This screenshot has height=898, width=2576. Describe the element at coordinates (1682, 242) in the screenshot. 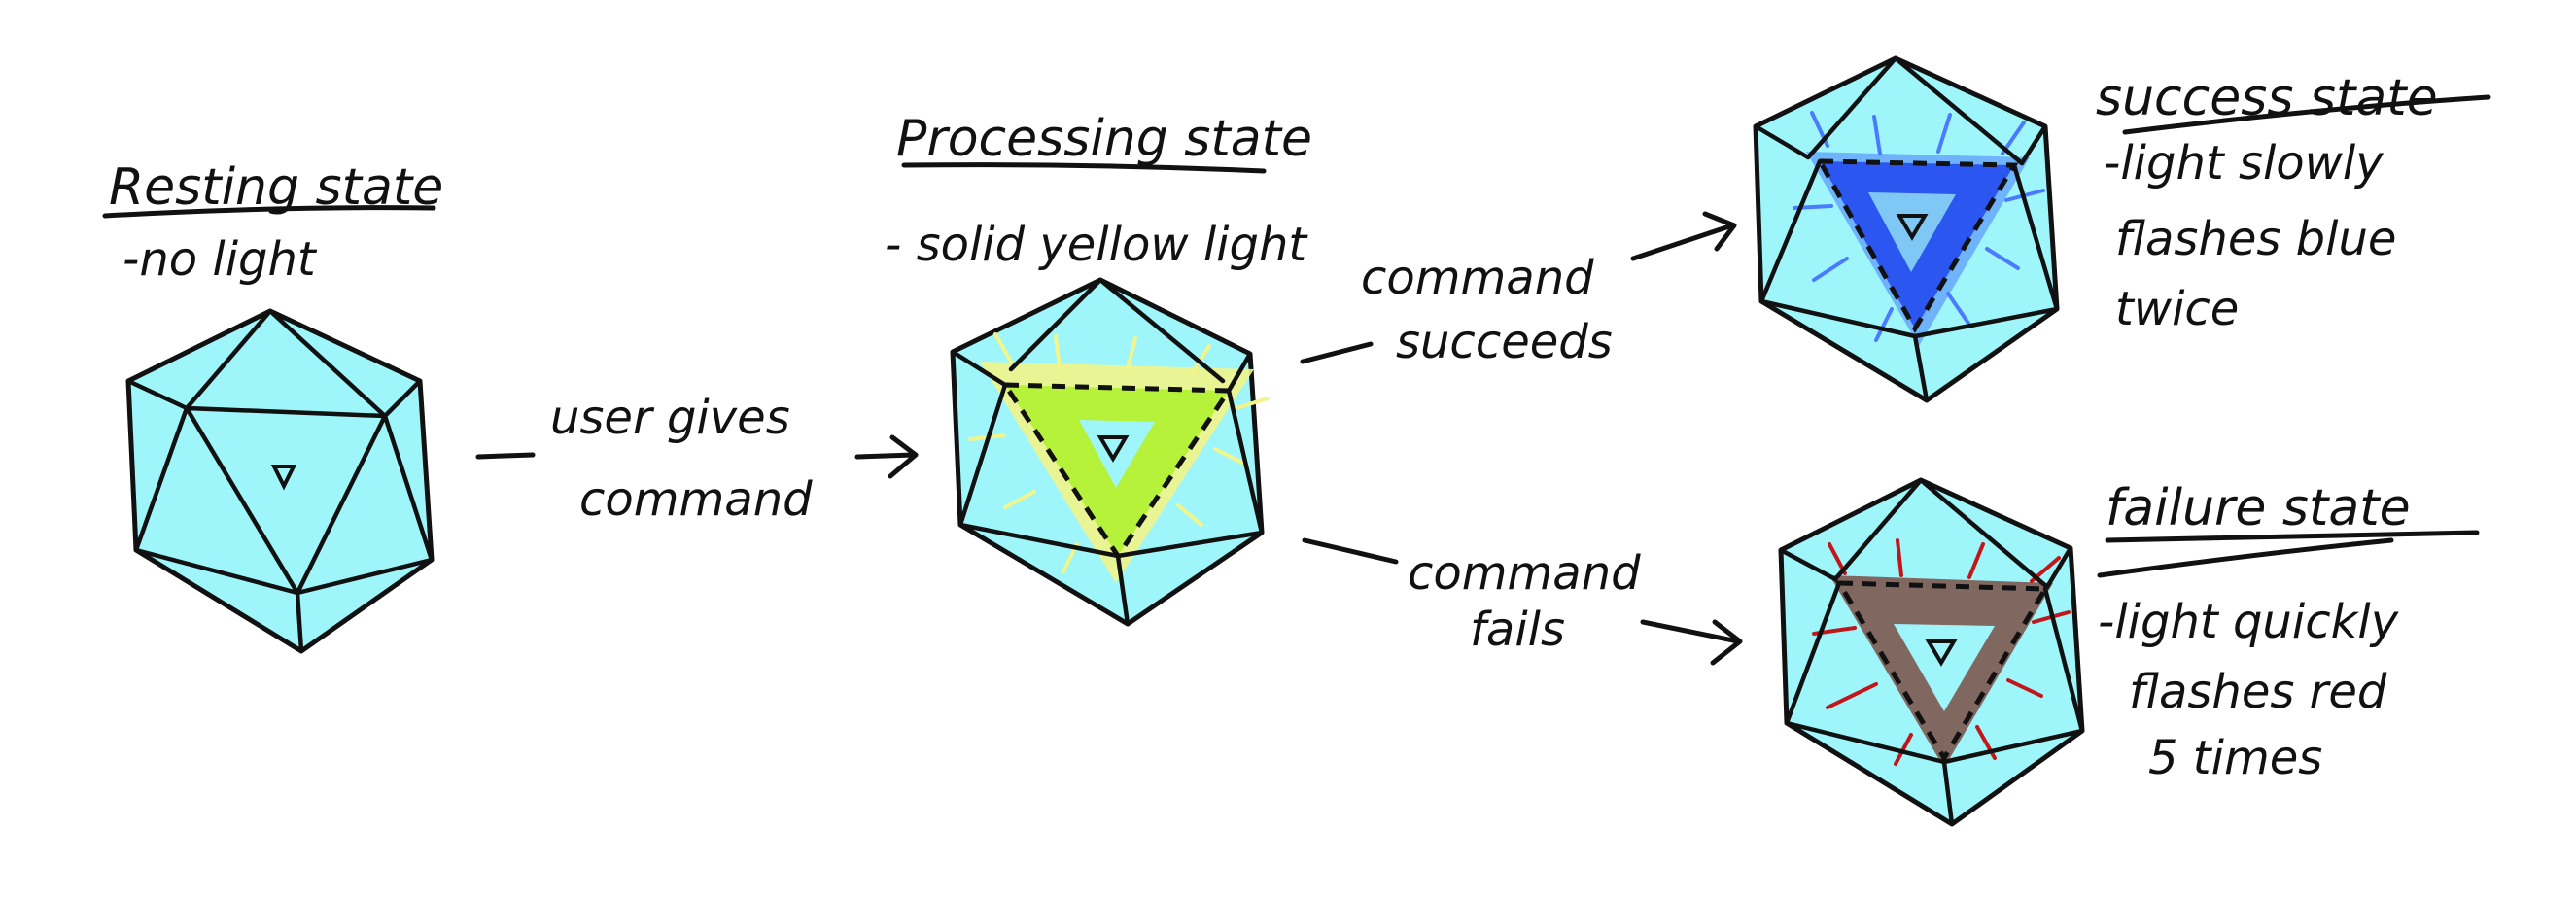

I see `transition-succeeds-arrow` at that location.